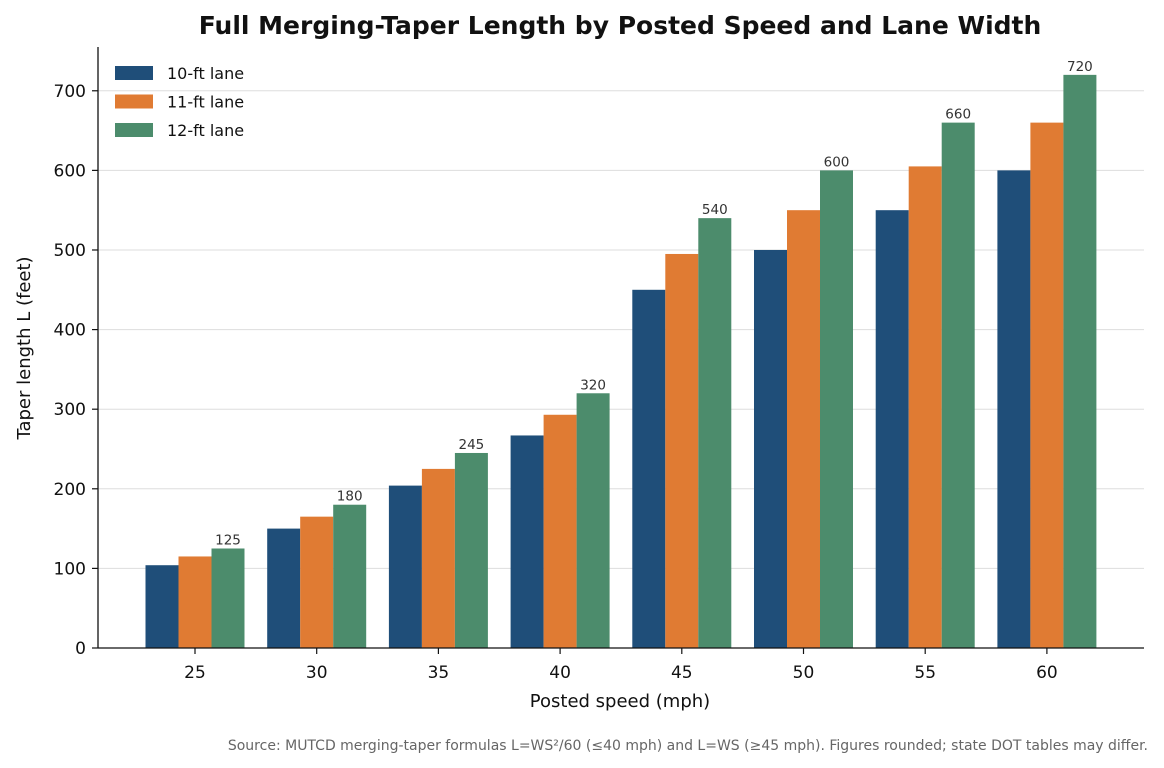 The height and width of the screenshot is (768, 1164). What do you see at coordinates (350, 497) in the screenshot?
I see `data-label: 180` at bounding box center [350, 497].